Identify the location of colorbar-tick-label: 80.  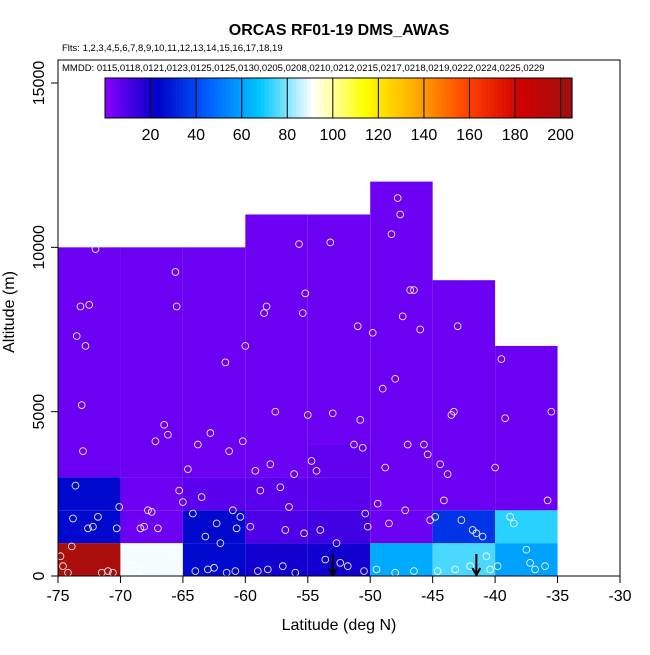
(287, 135).